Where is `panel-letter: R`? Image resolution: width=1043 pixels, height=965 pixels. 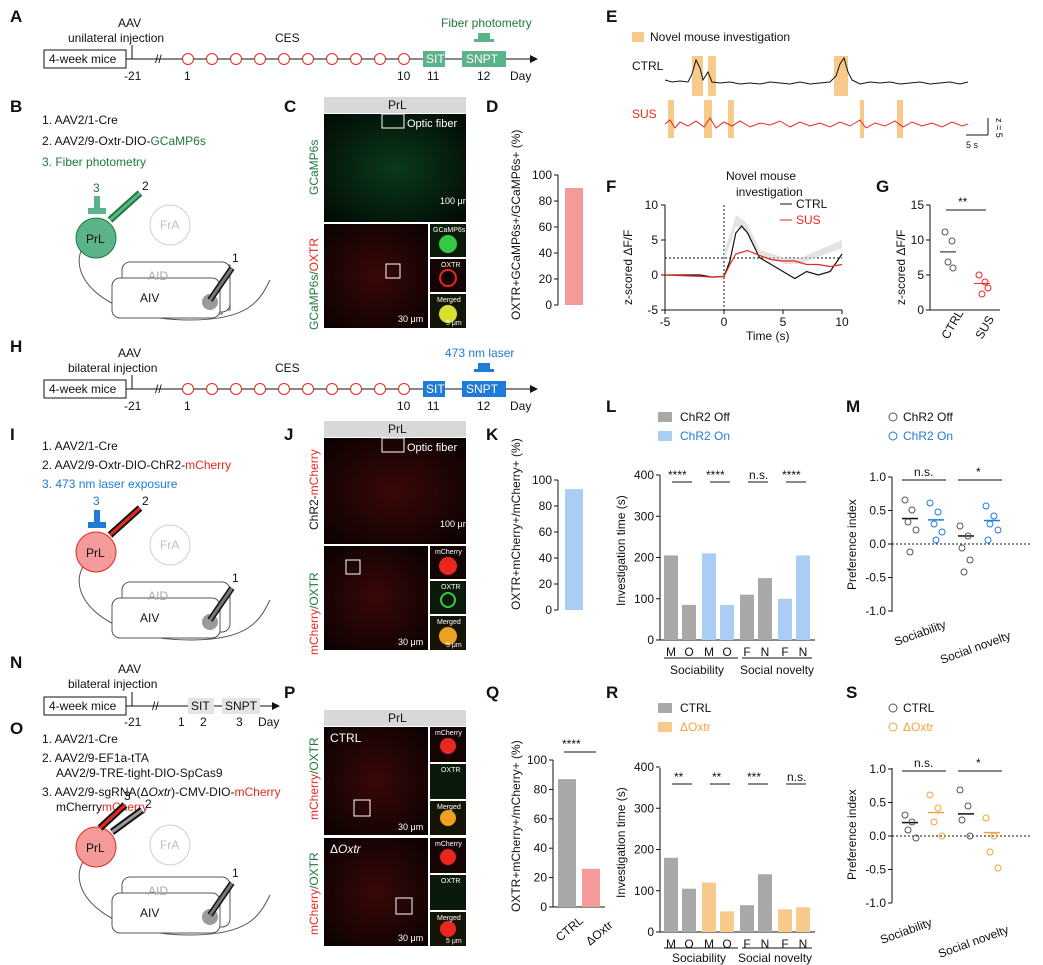
panel-letter: R is located at coordinates (612, 692).